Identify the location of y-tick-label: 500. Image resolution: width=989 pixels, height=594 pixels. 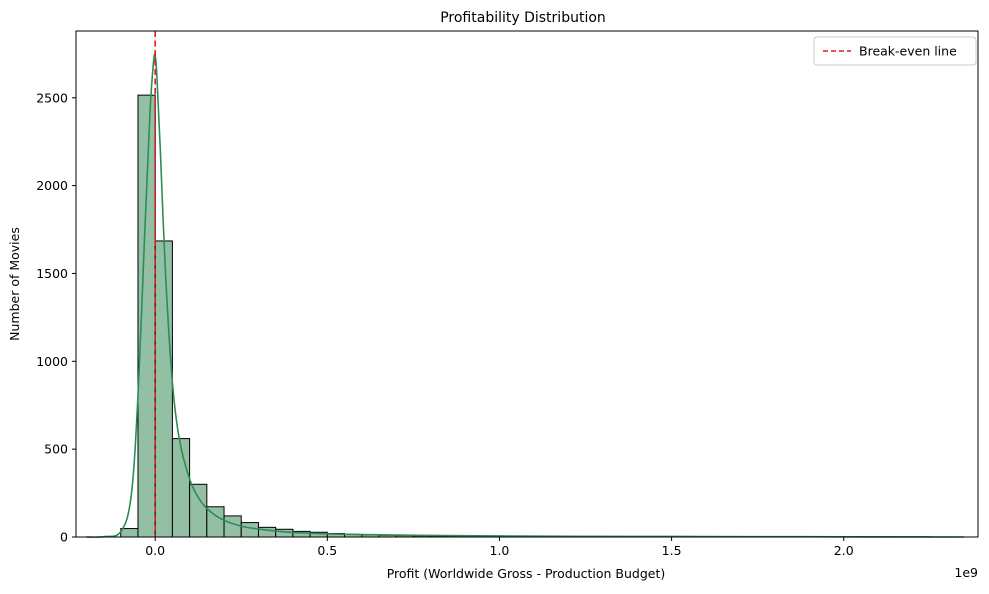
(56, 449).